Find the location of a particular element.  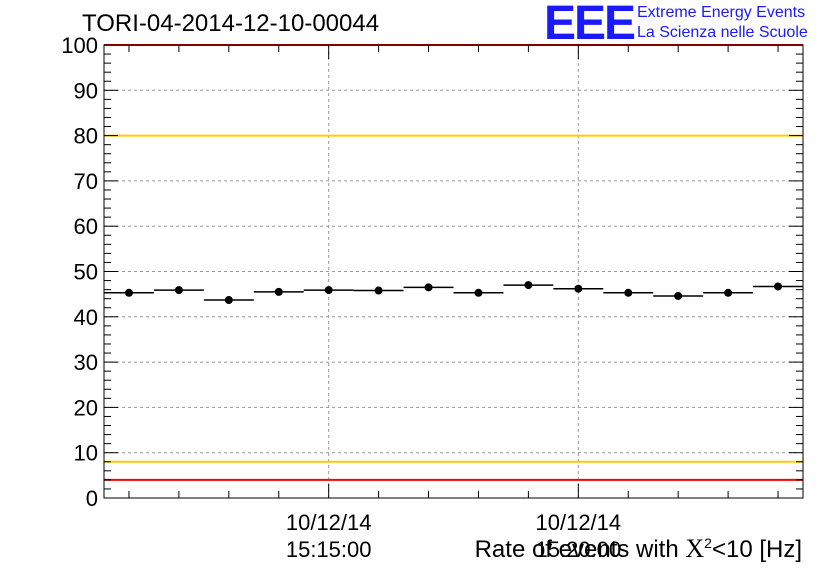

y-tick-label: 30 is located at coordinates (86, 362).